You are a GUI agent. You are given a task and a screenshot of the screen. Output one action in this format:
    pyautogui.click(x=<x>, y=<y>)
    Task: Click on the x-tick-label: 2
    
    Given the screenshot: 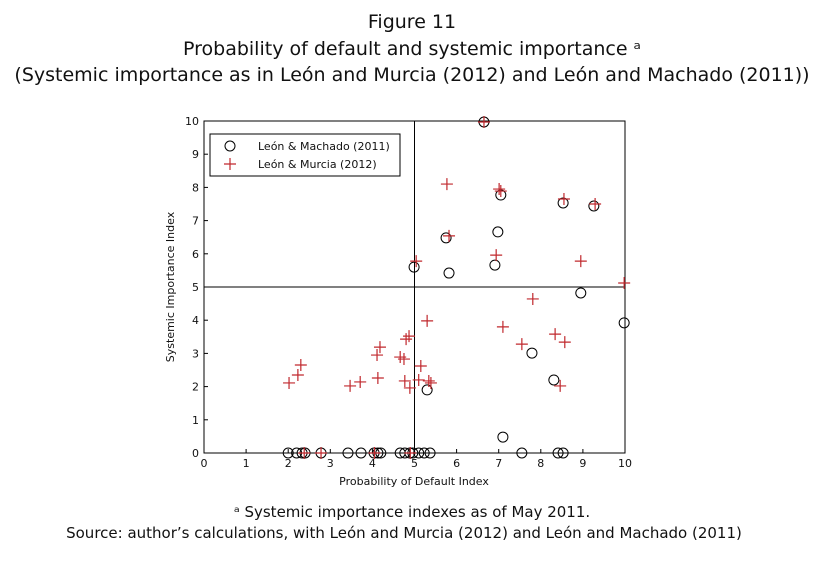 What is the action you would take?
    pyautogui.click(x=288, y=463)
    